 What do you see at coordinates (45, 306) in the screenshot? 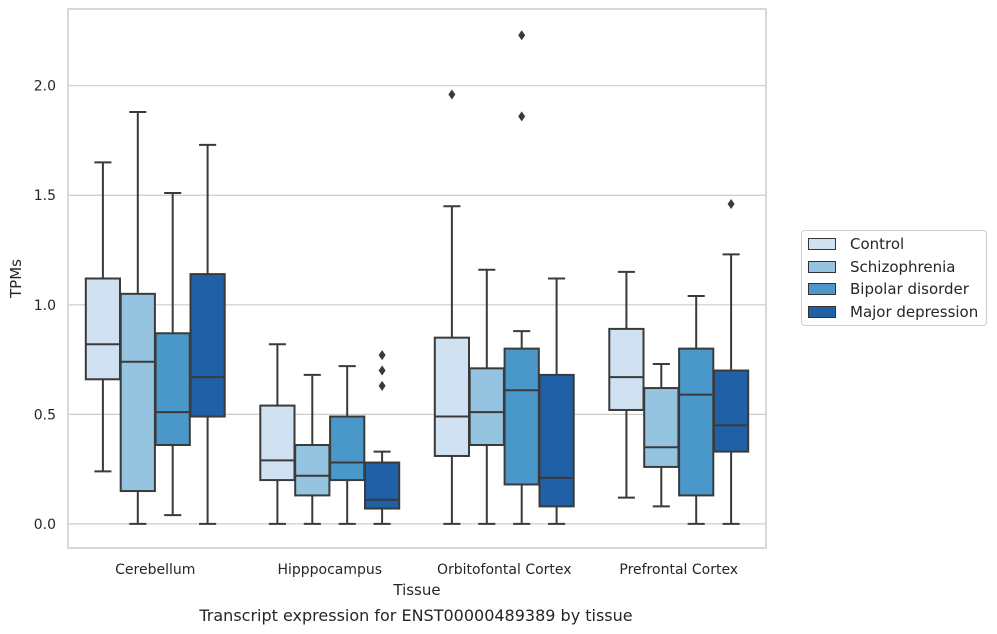
I see `y-tick-label: 1.0` at bounding box center [45, 306].